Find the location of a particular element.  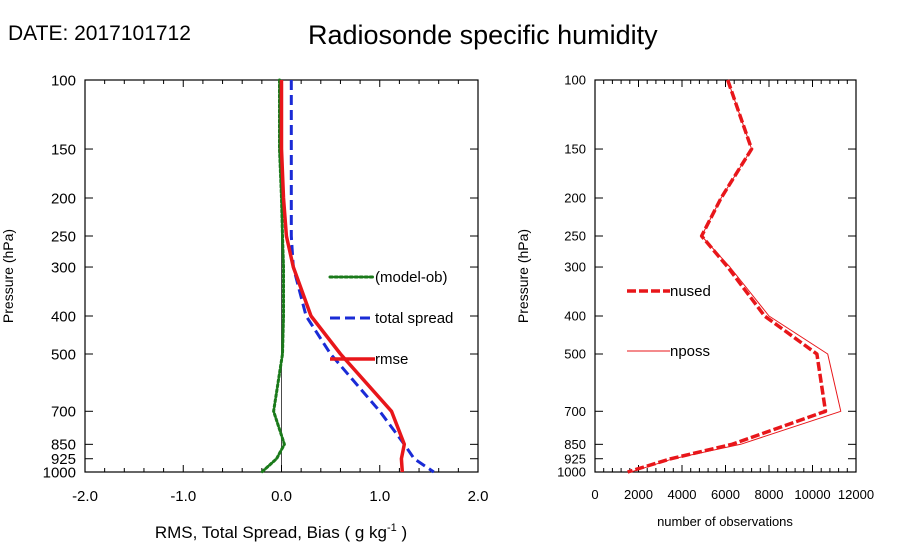

x-axis-label-end: ) is located at coordinates (402, 532).